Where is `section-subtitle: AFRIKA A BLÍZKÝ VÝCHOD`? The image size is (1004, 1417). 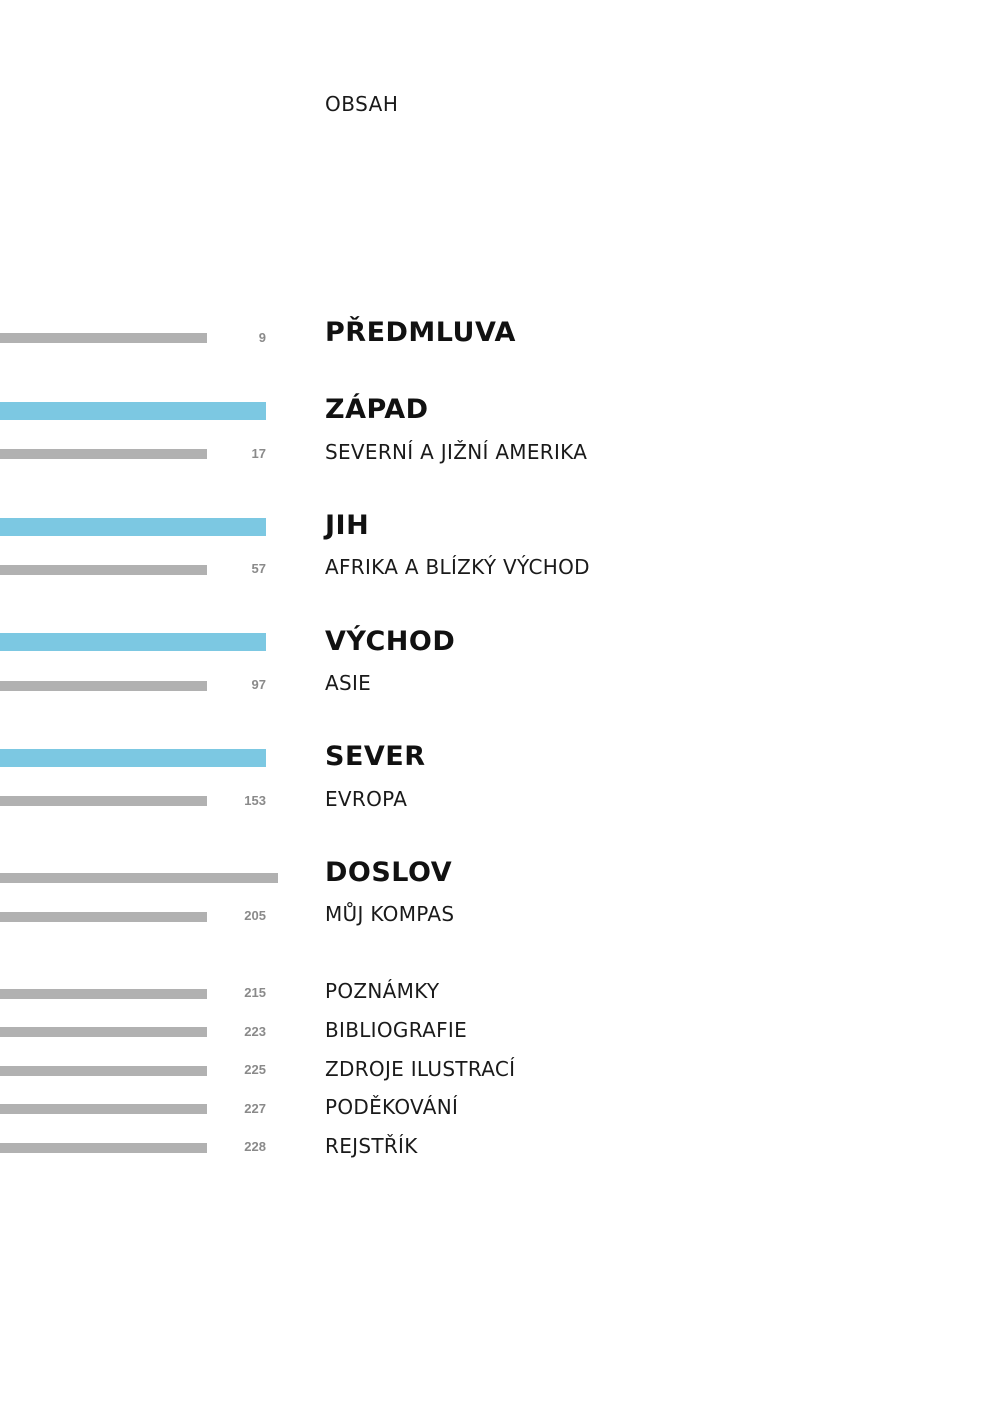 section-subtitle: AFRIKA A BLÍZKÝ VÝCHOD is located at coordinates (457, 567).